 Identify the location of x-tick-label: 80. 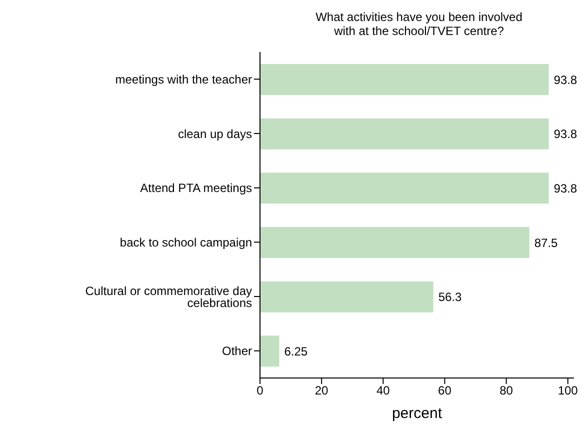
(507, 391).